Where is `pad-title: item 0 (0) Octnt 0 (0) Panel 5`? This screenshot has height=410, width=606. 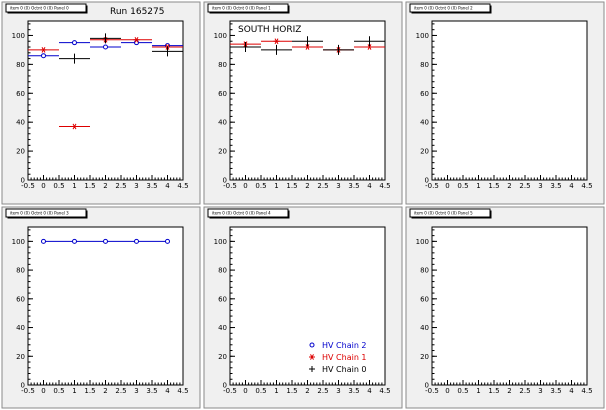
pad-title: item 0 (0) Octnt 0 (0) Panel 5 is located at coordinates (450, 213).